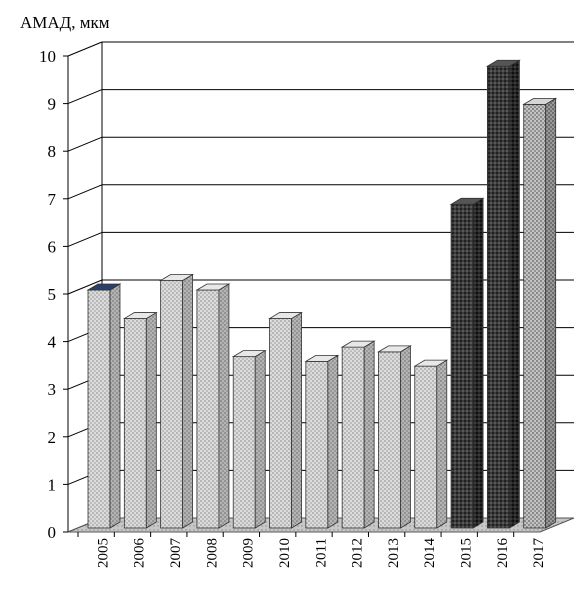 This screenshot has width=579, height=590. I want to click on x-tick-label: 2010, so click(285, 553).